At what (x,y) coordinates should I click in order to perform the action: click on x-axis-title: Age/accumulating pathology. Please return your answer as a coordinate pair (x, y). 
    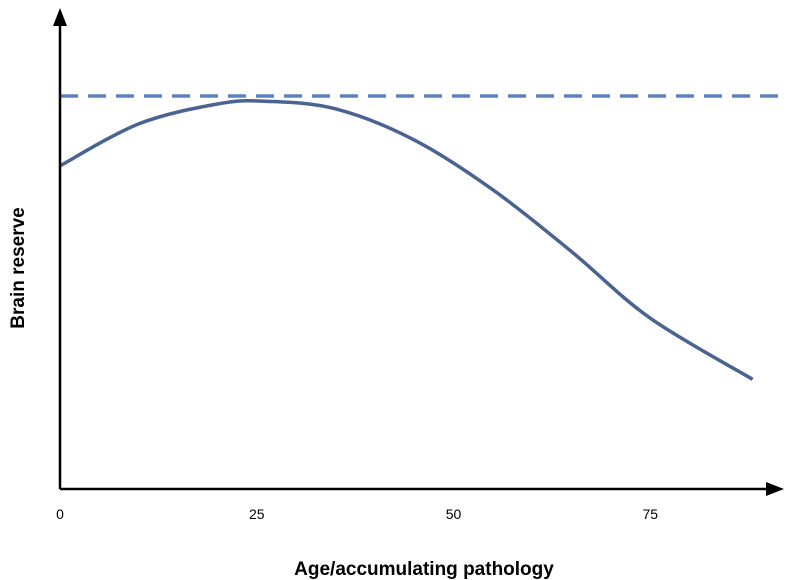
    Looking at the image, I should click on (424, 569).